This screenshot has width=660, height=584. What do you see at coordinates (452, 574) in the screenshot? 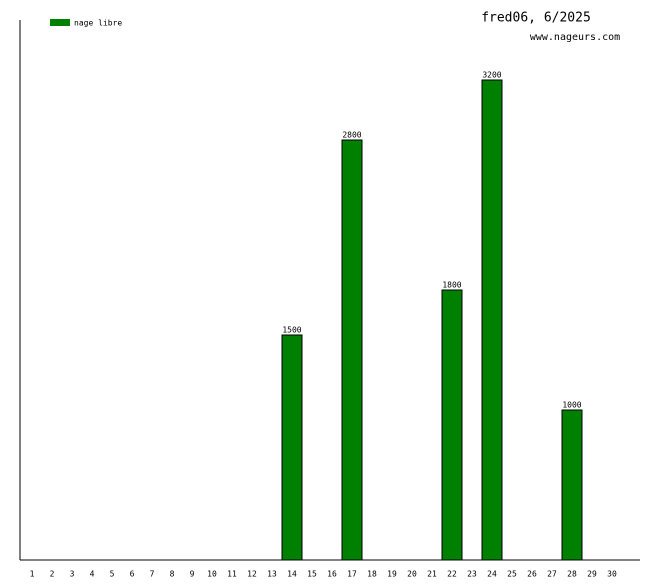
I see `x-tick-label: 22` at bounding box center [452, 574].